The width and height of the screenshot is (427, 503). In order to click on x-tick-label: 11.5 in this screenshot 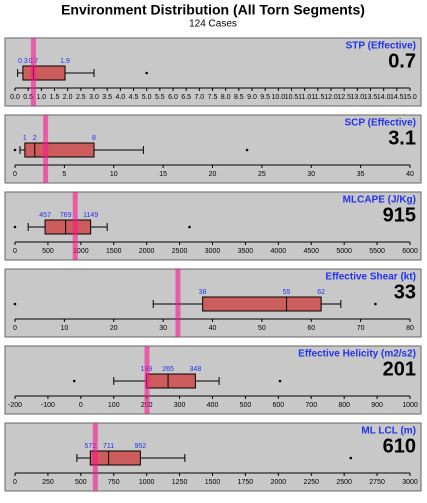, I will do `click(317, 97)`.